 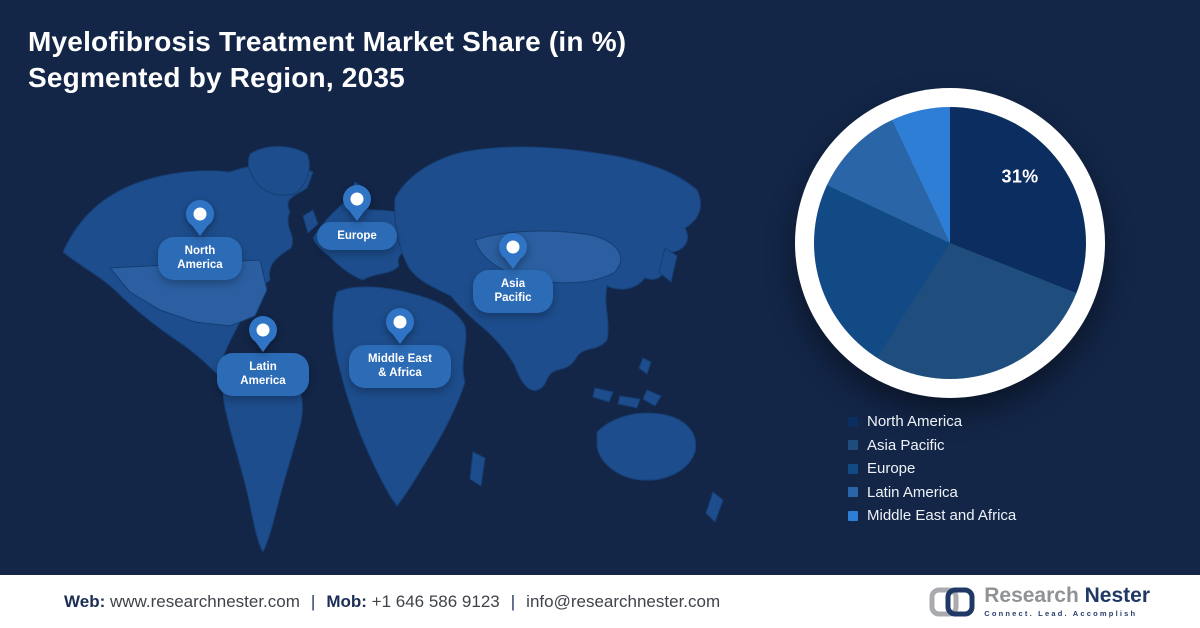 What do you see at coordinates (1061, 613) in the screenshot?
I see `brand-tagline: Connect. Lead. Accomplish` at bounding box center [1061, 613].